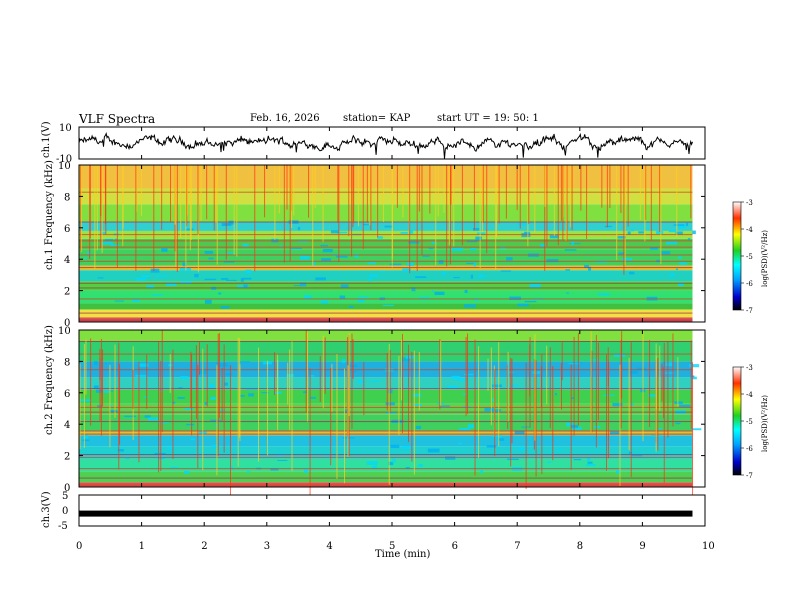 The height and width of the screenshot is (612, 792). What do you see at coordinates (46, 509) in the screenshot?
I see `ch3-ylabel: ch.3(V)` at bounding box center [46, 509].